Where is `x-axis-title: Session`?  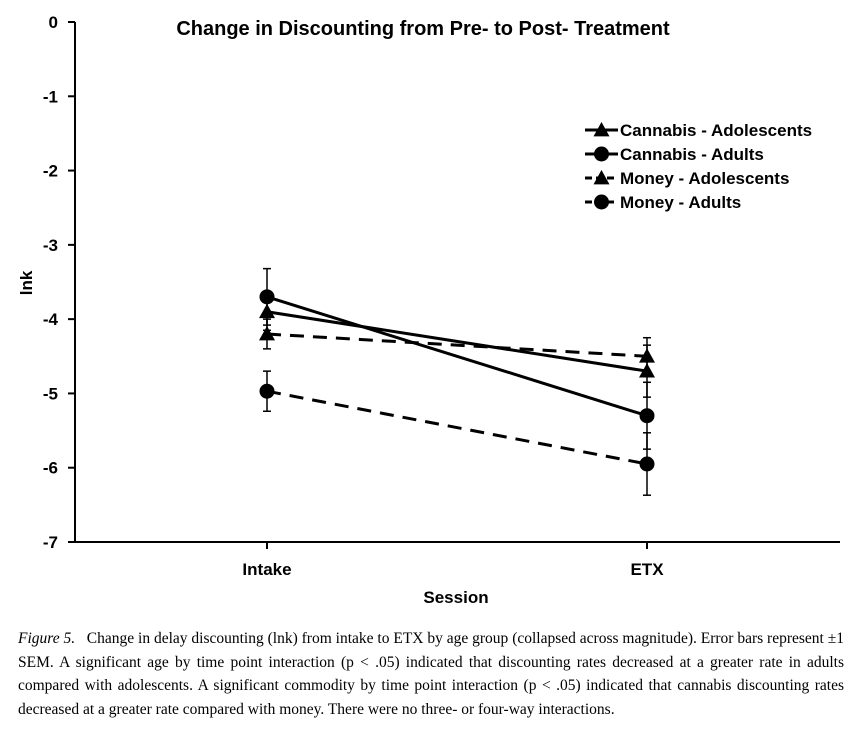 x-axis-title: Session is located at coordinates (455, 597).